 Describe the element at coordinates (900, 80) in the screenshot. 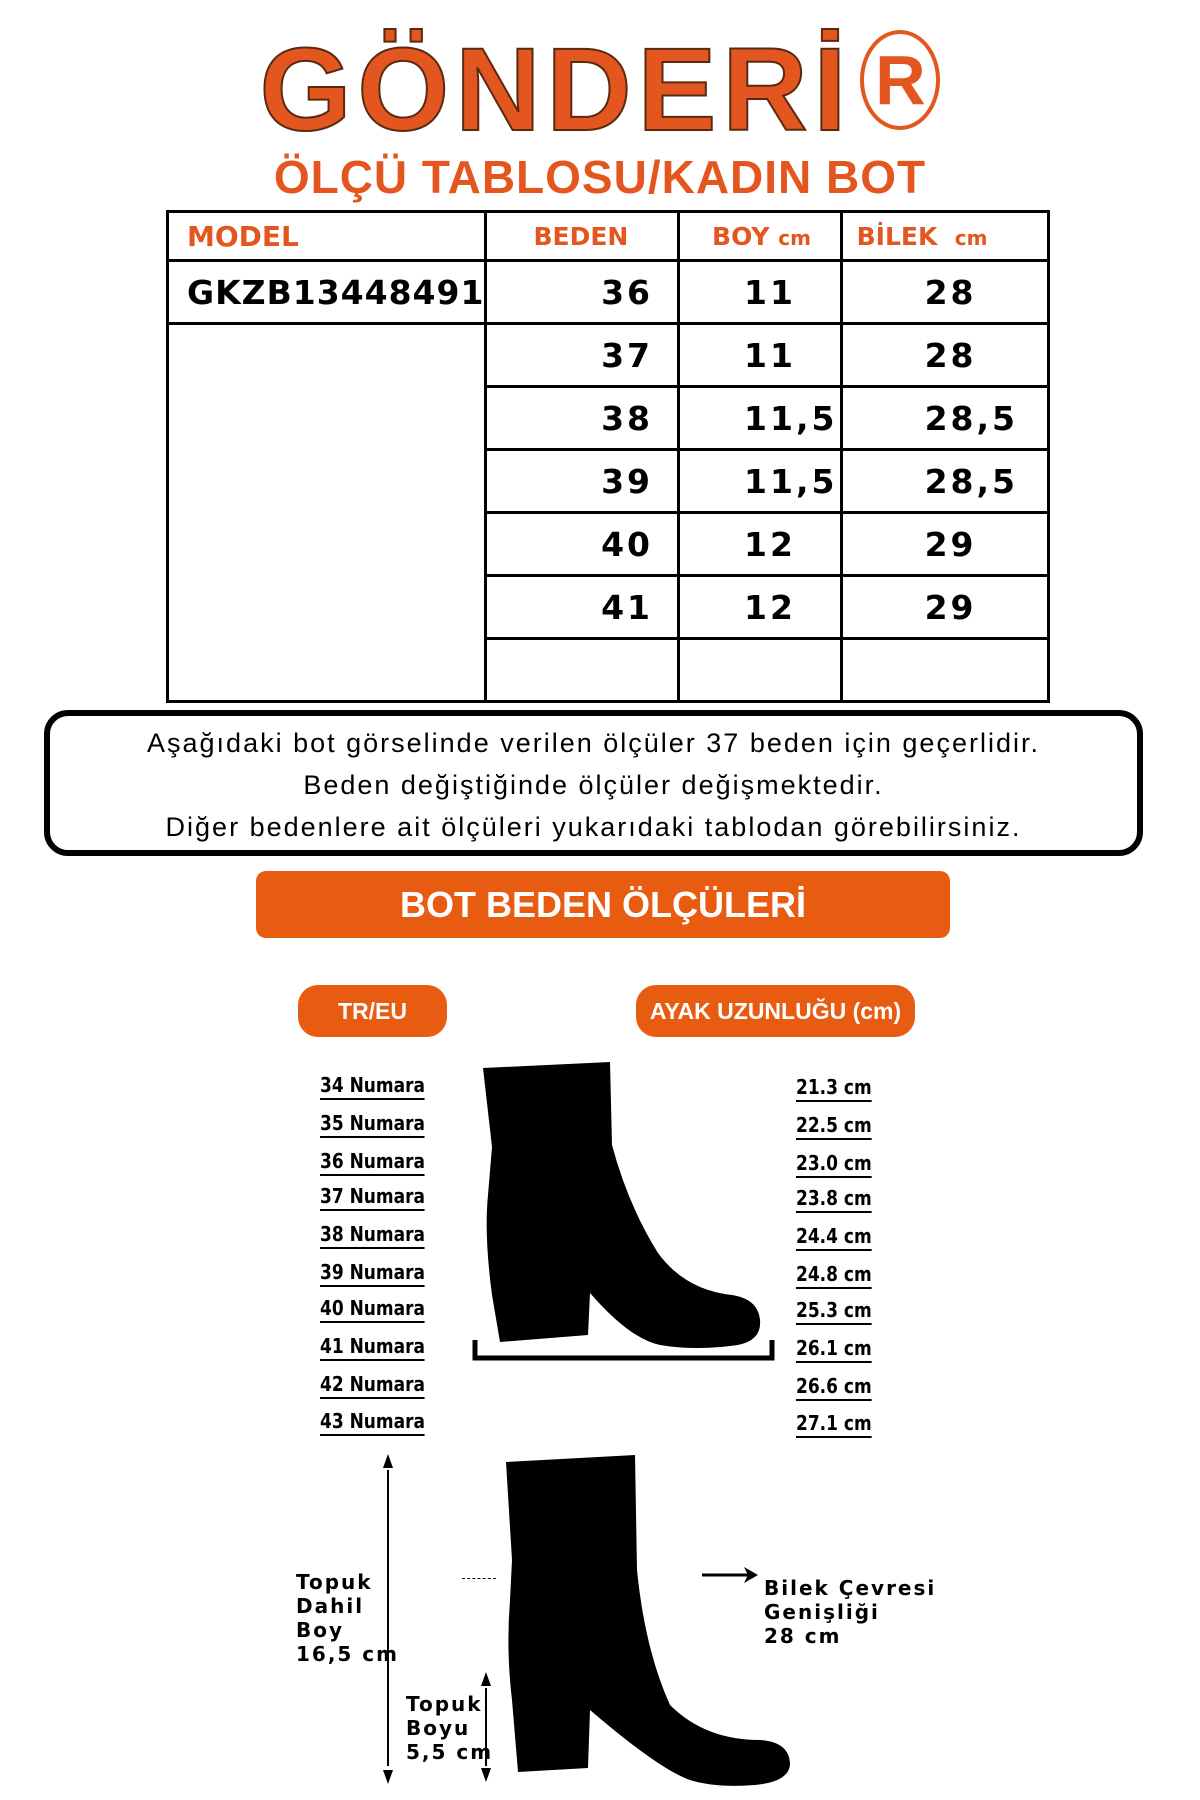

I see `registered-mark: R` at that location.